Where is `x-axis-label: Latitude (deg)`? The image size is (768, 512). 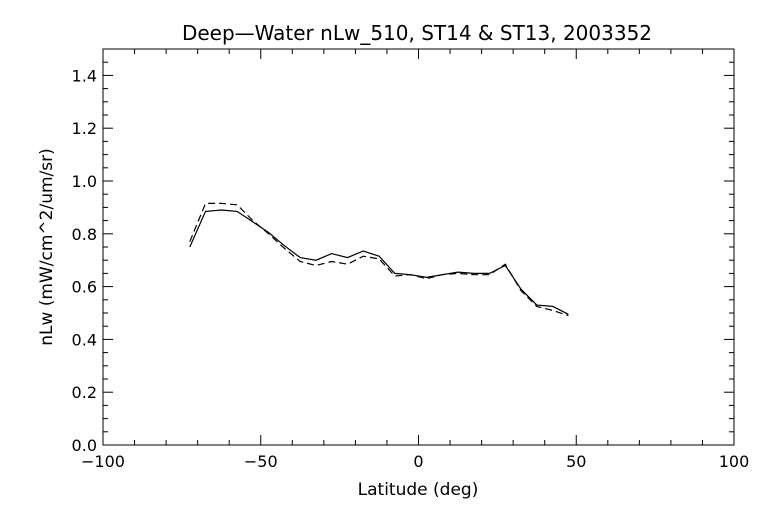 x-axis-label: Latitude (deg) is located at coordinates (418, 490).